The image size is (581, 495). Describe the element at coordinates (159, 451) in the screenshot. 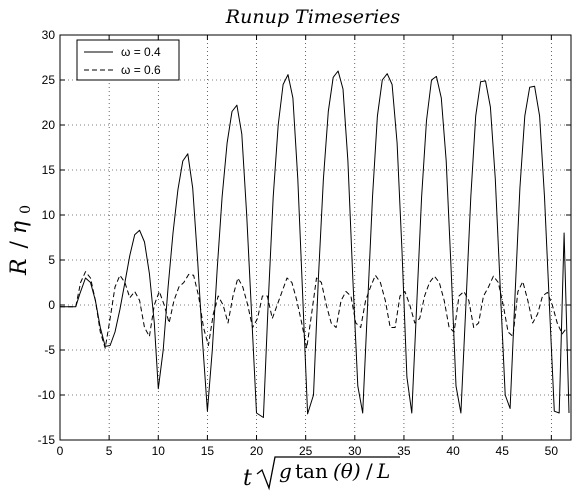

I see `x-tick-label: 10` at that location.